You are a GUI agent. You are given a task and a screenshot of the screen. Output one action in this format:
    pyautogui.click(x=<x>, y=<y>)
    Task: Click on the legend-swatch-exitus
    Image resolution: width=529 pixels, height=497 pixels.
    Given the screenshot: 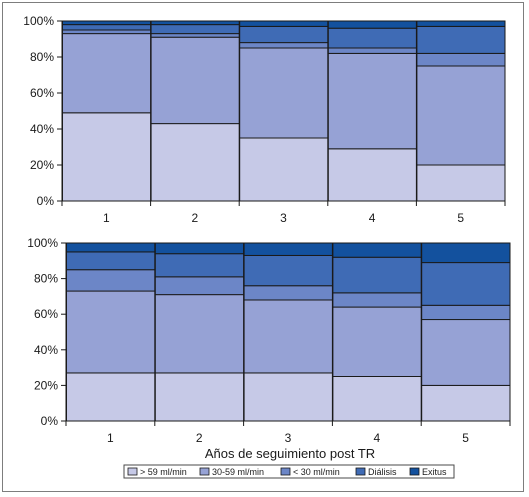 What is the action you would take?
    pyautogui.click(x=414, y=471)
    